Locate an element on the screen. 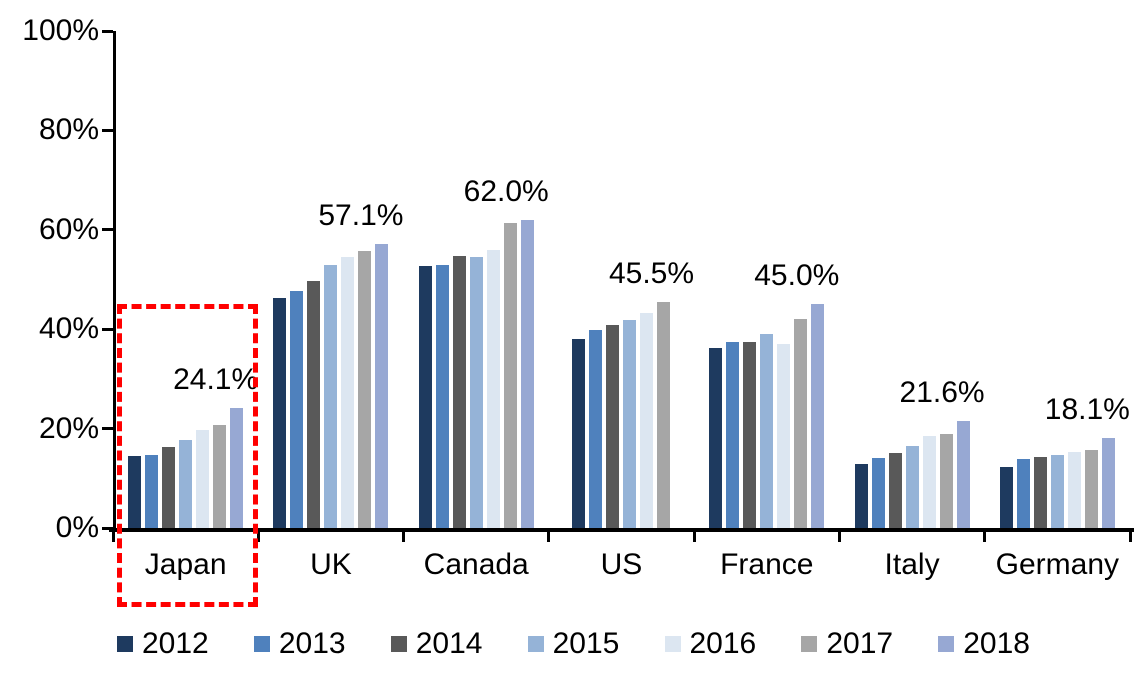 This screenshot has width=1142, height=683. bar-japan-2018 is located at coordinates (237, 468).